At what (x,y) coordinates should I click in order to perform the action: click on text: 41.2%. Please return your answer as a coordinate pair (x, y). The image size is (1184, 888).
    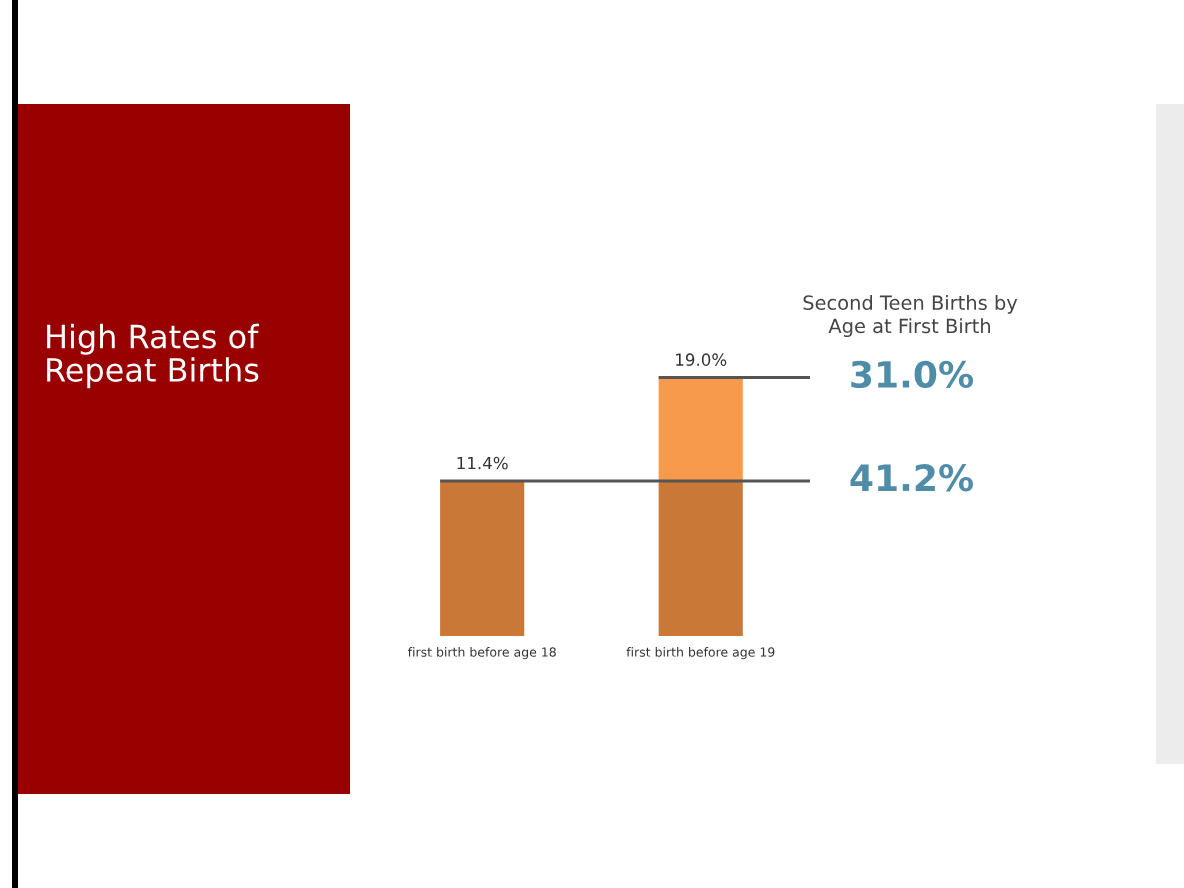
    Looking at the image, I should click on (912, 478).